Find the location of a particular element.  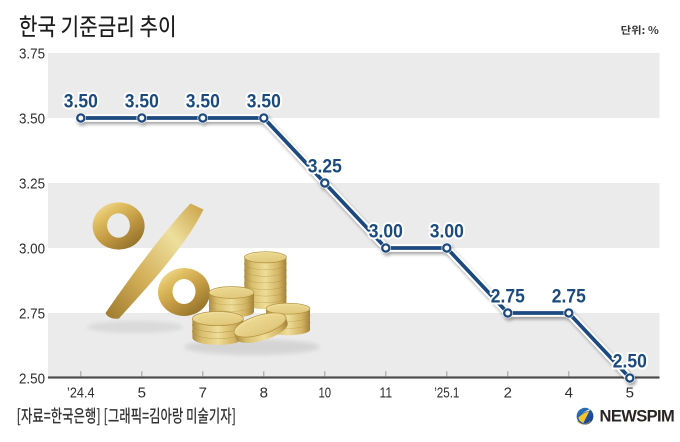

svg-text: NEWSPIM is located at coordinates (637, 417).